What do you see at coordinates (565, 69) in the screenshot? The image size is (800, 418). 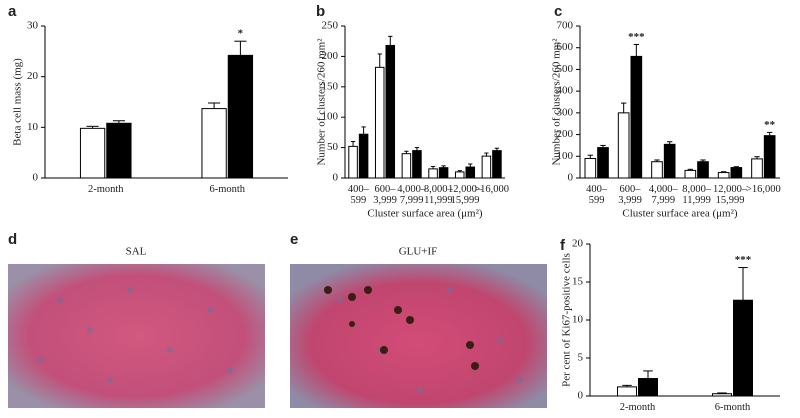 I see `y-tick-label: 500` at bounding box center [565, 69].